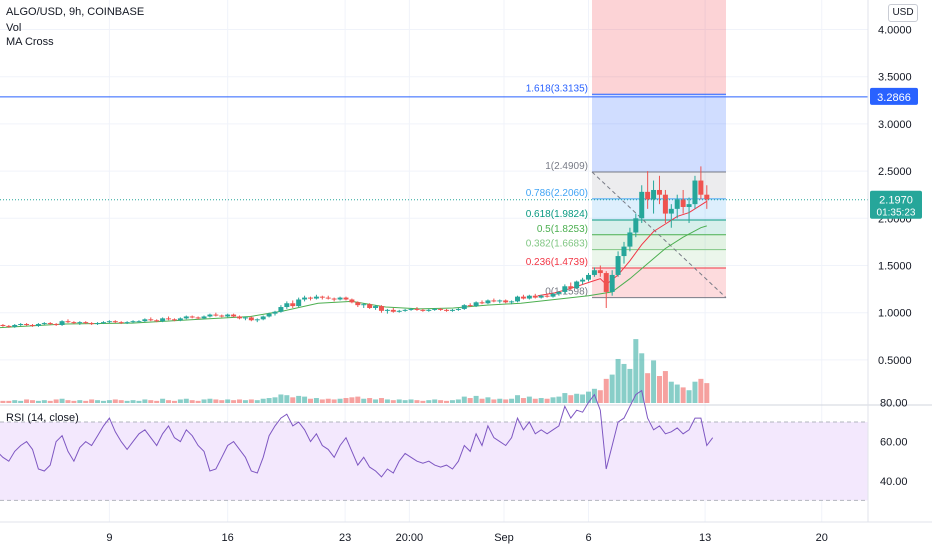 The image size is (932, 550). What do you see at coordinates (30, 42) in the screenshot?
I see `ma-cross-indicator-label: MA Cross` at bounding box center [30, 42].